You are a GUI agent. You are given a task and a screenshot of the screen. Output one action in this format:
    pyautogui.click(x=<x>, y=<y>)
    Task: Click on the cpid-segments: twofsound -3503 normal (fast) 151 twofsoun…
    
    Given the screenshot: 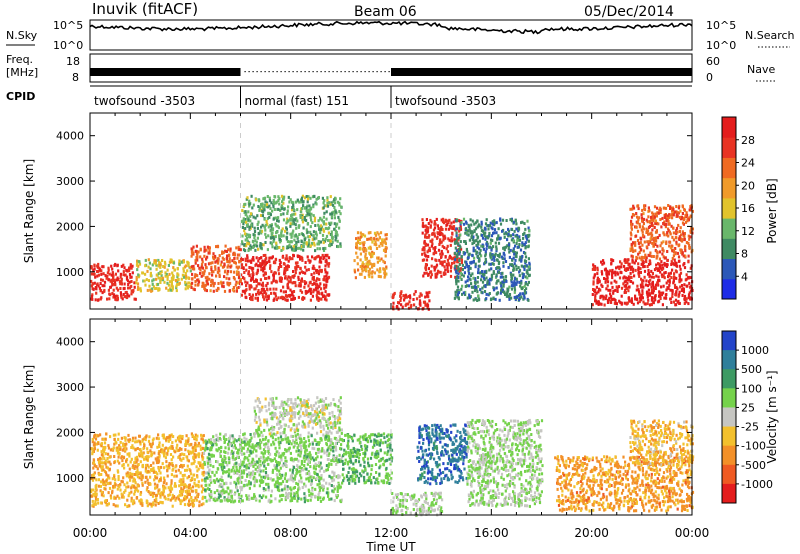 What is the action you would take?
    pyautogui.click(x=295, y=97)
    